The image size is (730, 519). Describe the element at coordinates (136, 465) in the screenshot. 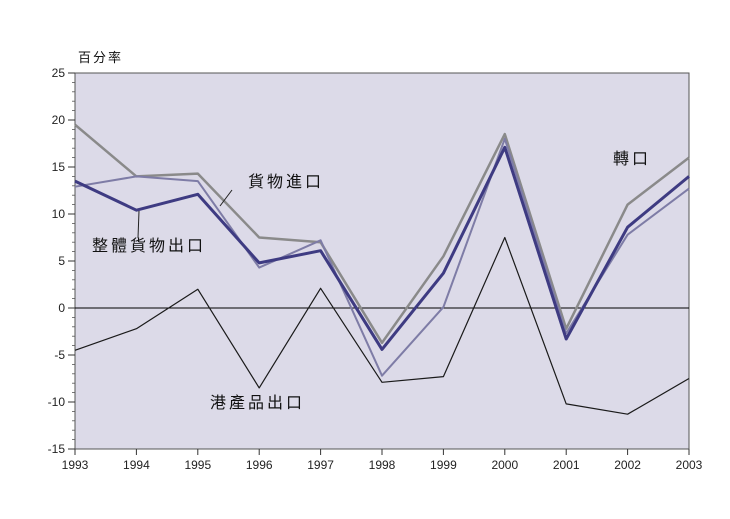

I see `x-tick-label: 1994` at that location.